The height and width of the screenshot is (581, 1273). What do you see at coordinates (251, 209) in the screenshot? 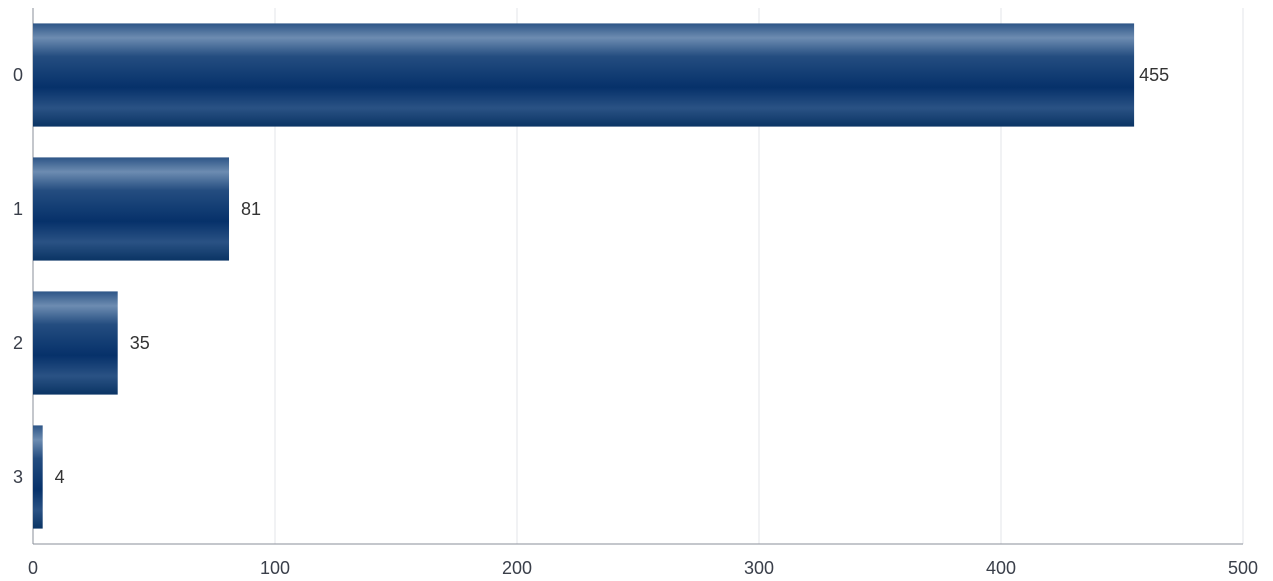
I see `data-label-1: 81` at bounding box center [251, 209].